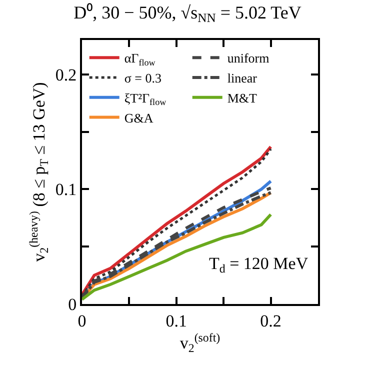 The image size is (375, 386). What do you see at coordinates (140, 59) in the screenshot?
I see `legend-label: αΓ$_{flow}$` at bounding box center [140, 59].